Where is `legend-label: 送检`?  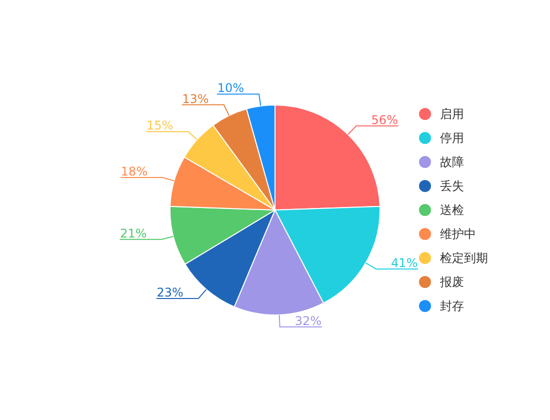 legend-label: 送检 is located at coordinates (452, 210).